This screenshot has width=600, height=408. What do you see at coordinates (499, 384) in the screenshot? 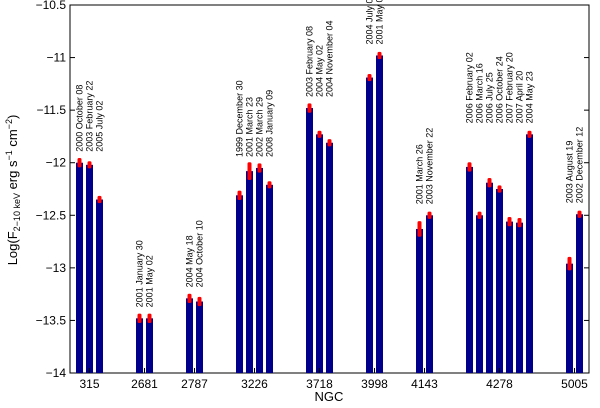
I see `x-tick-label: 4278` at bounding box center [499, 384].